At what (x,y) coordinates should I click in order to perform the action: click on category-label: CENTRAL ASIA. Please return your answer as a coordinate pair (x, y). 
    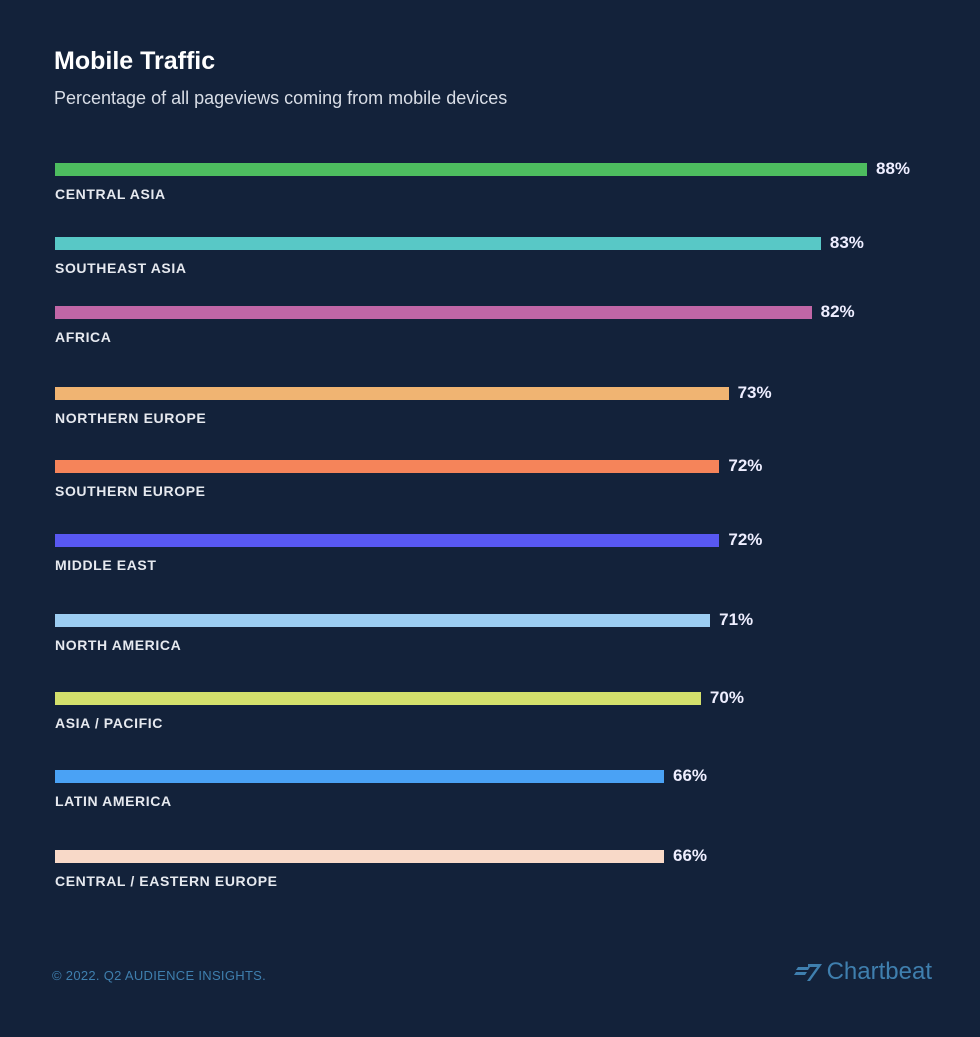
    Looking at the image, I should click on (110, 194).